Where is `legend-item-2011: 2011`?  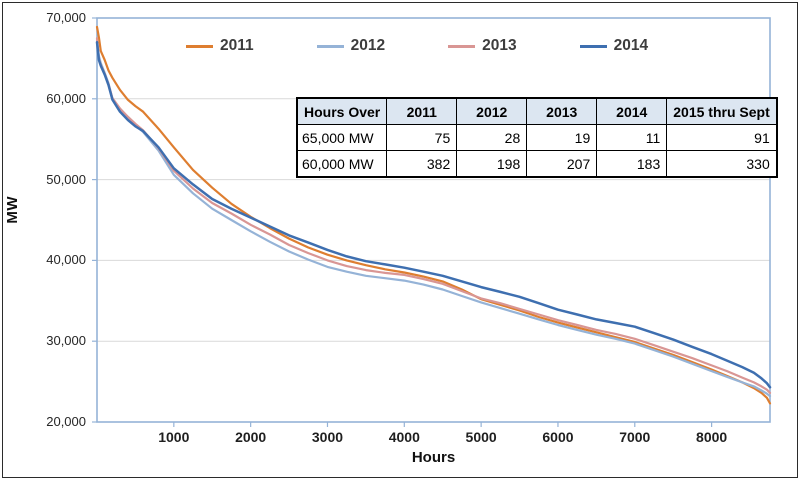 legend-item-2011: 2011 is located at coordinates (220, 46).